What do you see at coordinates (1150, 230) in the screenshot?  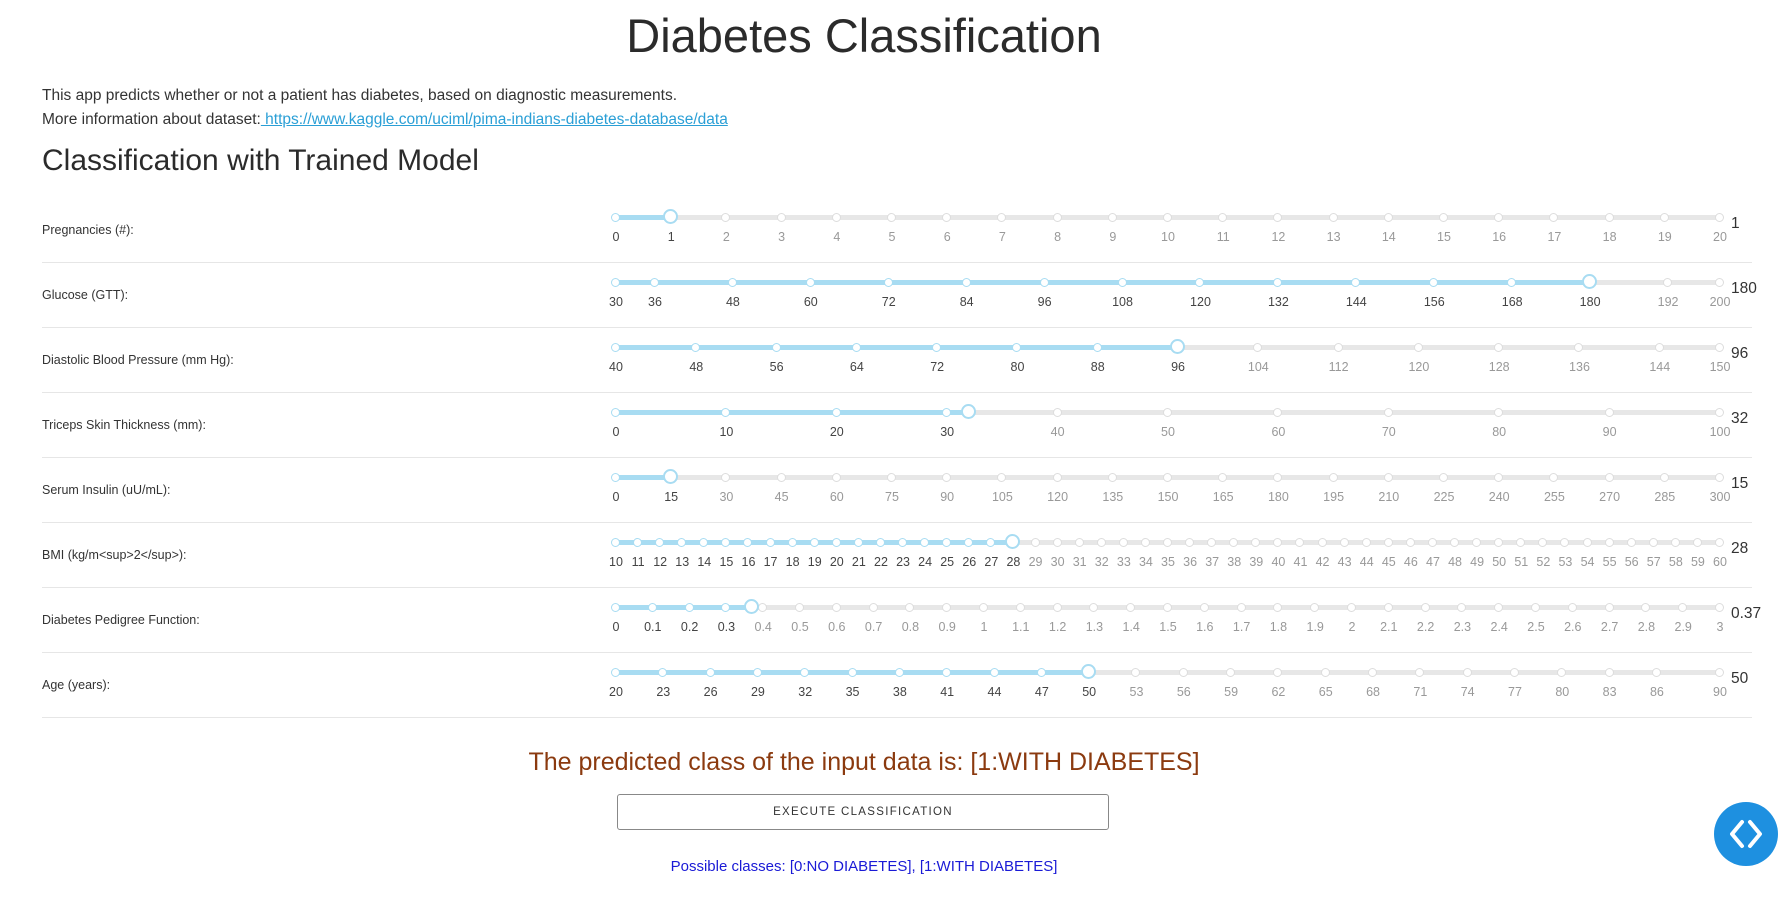 I see `slider-track: 0 1 2 3 4 5 6 7 8 9 10 11 12 13 14 15 16 17 18 19 20` at bounding box center [1150, 230].